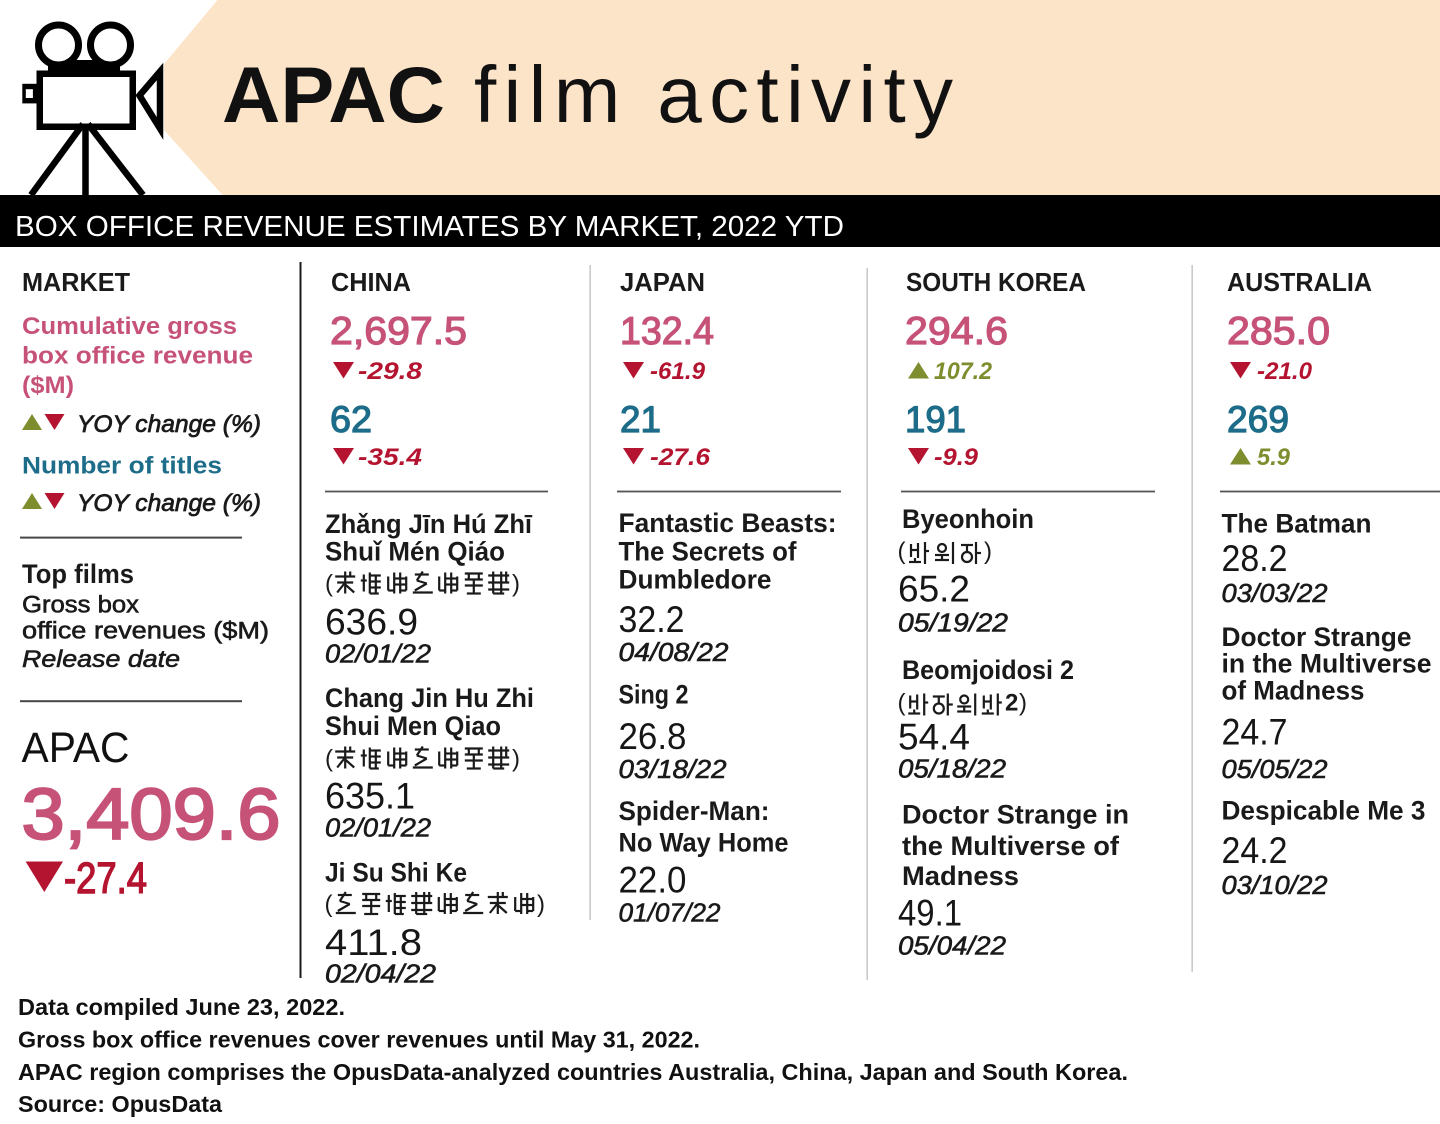 Image resolution: width=1440 pixels, height=1124 pixels. Describe the element at coordinates (956, 331) in the screenshot. I see `svg-text: 294.6` at that location.